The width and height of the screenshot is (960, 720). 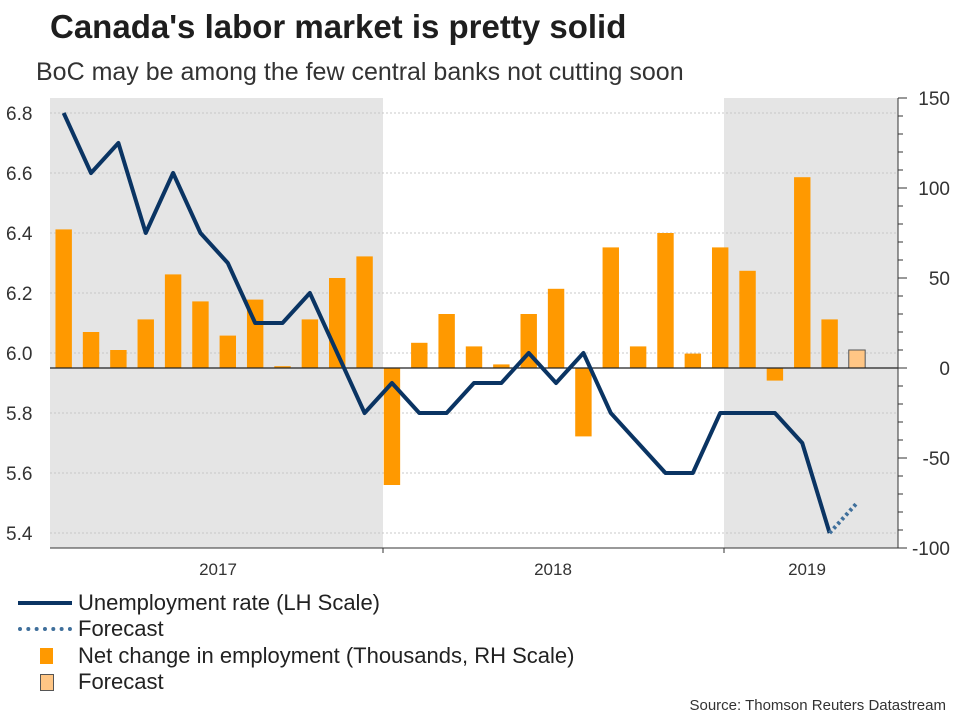 I want to click on left-tick-label: 6.8, so click(x=19, y=114).